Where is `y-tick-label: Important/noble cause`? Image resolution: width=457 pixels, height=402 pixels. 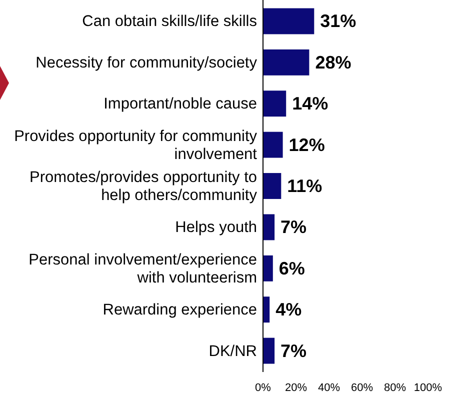
y-tick-label: Important/noble cause is located at coordinates (180, 103).